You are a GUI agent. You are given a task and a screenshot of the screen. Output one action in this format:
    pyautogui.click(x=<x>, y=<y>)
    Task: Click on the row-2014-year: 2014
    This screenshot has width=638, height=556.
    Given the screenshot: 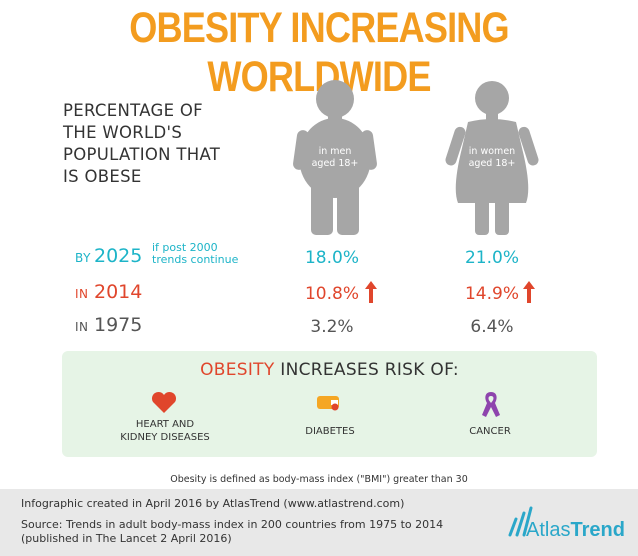 What is the action you would take?
    pyautogui.click(x=118, y=292)
    